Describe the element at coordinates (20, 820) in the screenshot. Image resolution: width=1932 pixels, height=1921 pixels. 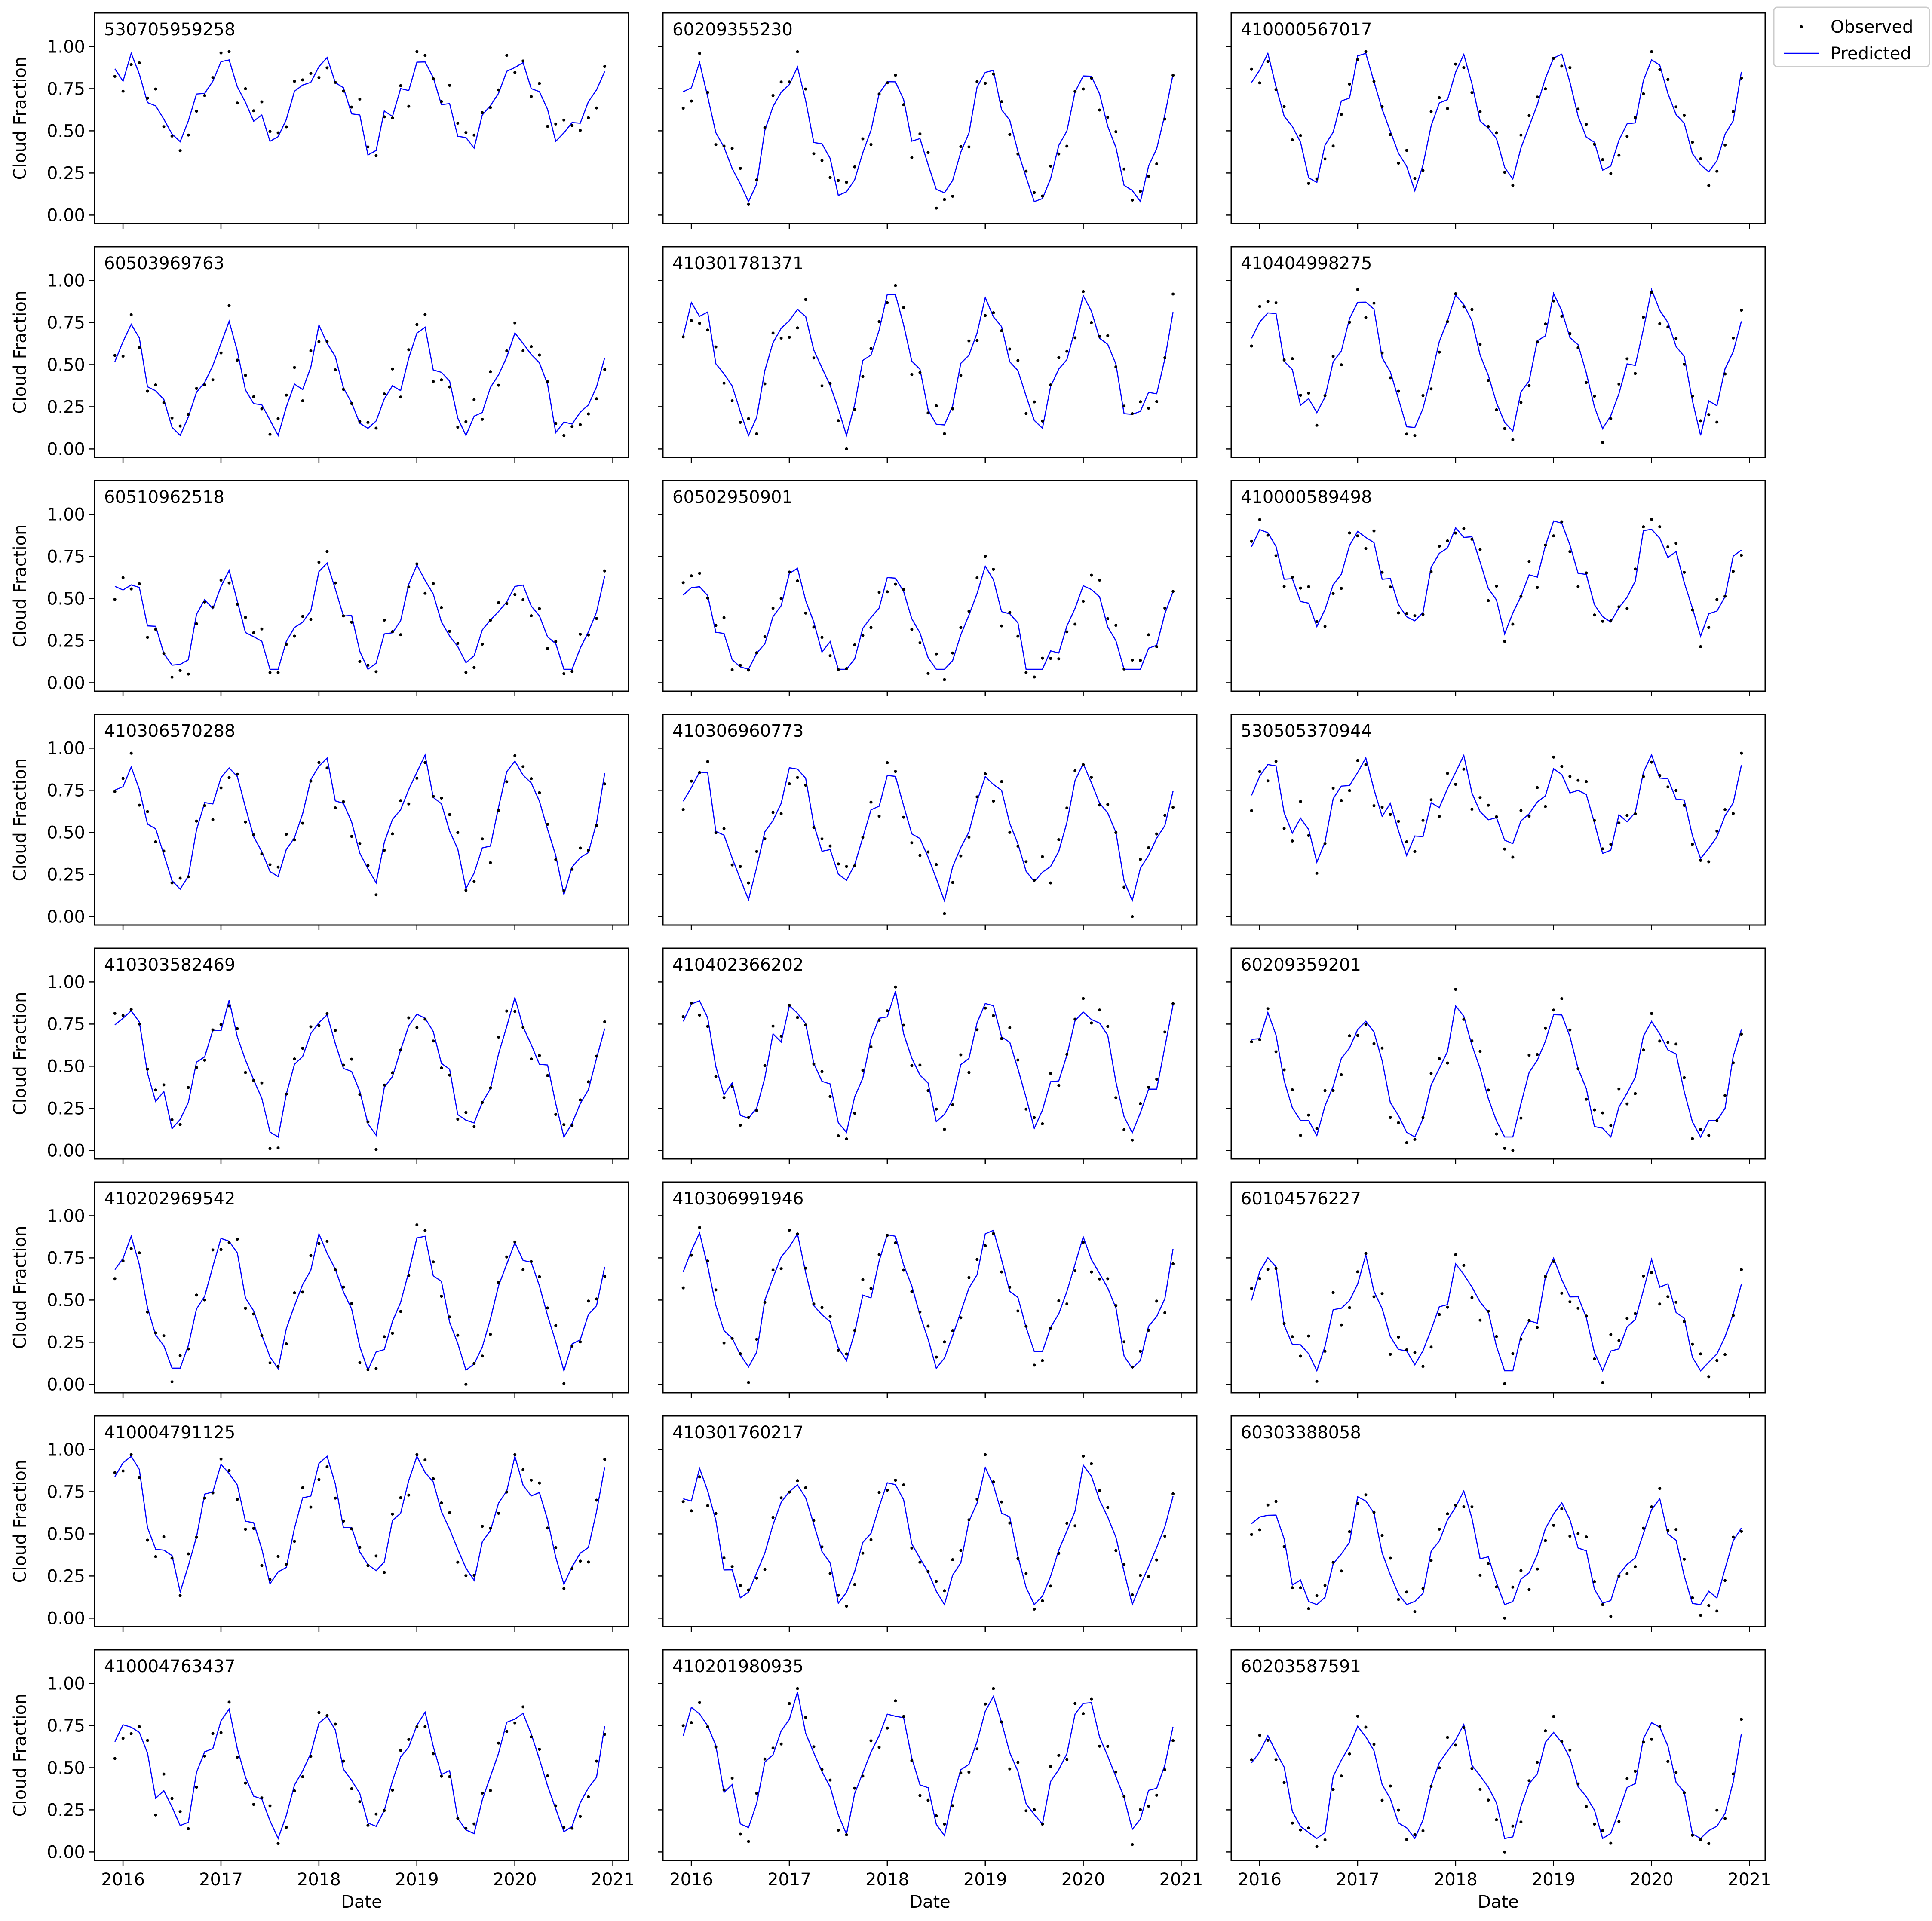
I see `y-axis-label: Cloud Fraction` at that location.